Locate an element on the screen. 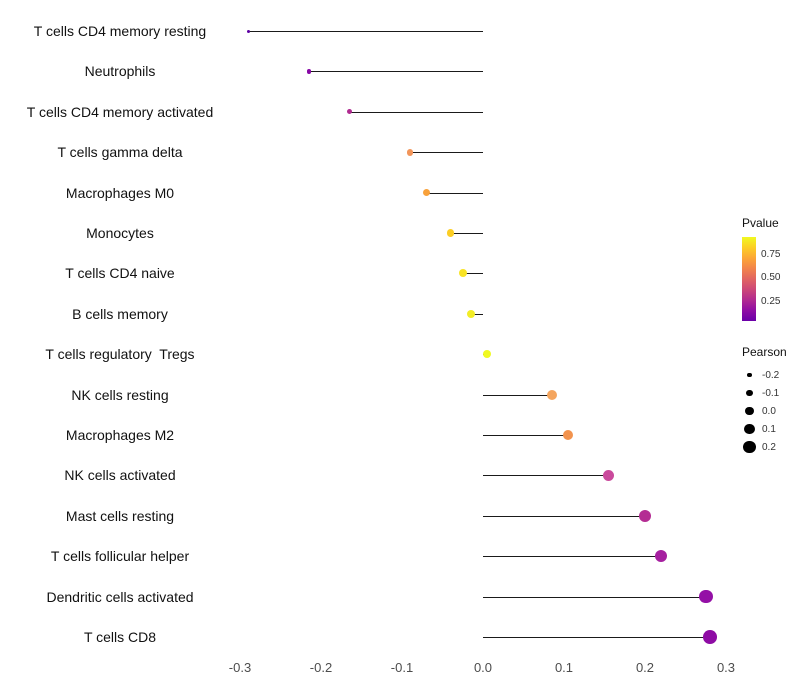 The height and width of the screenshot is (700, 800). category-label: Monocytes is located at coordinates (120, 233).